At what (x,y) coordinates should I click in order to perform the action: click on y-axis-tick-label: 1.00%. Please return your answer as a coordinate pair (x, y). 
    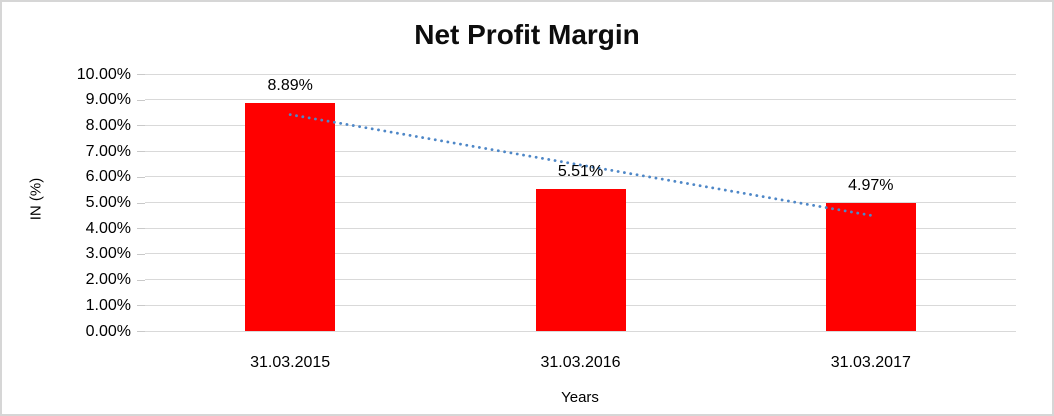
    Looking at the image, I should click on (108, 305).